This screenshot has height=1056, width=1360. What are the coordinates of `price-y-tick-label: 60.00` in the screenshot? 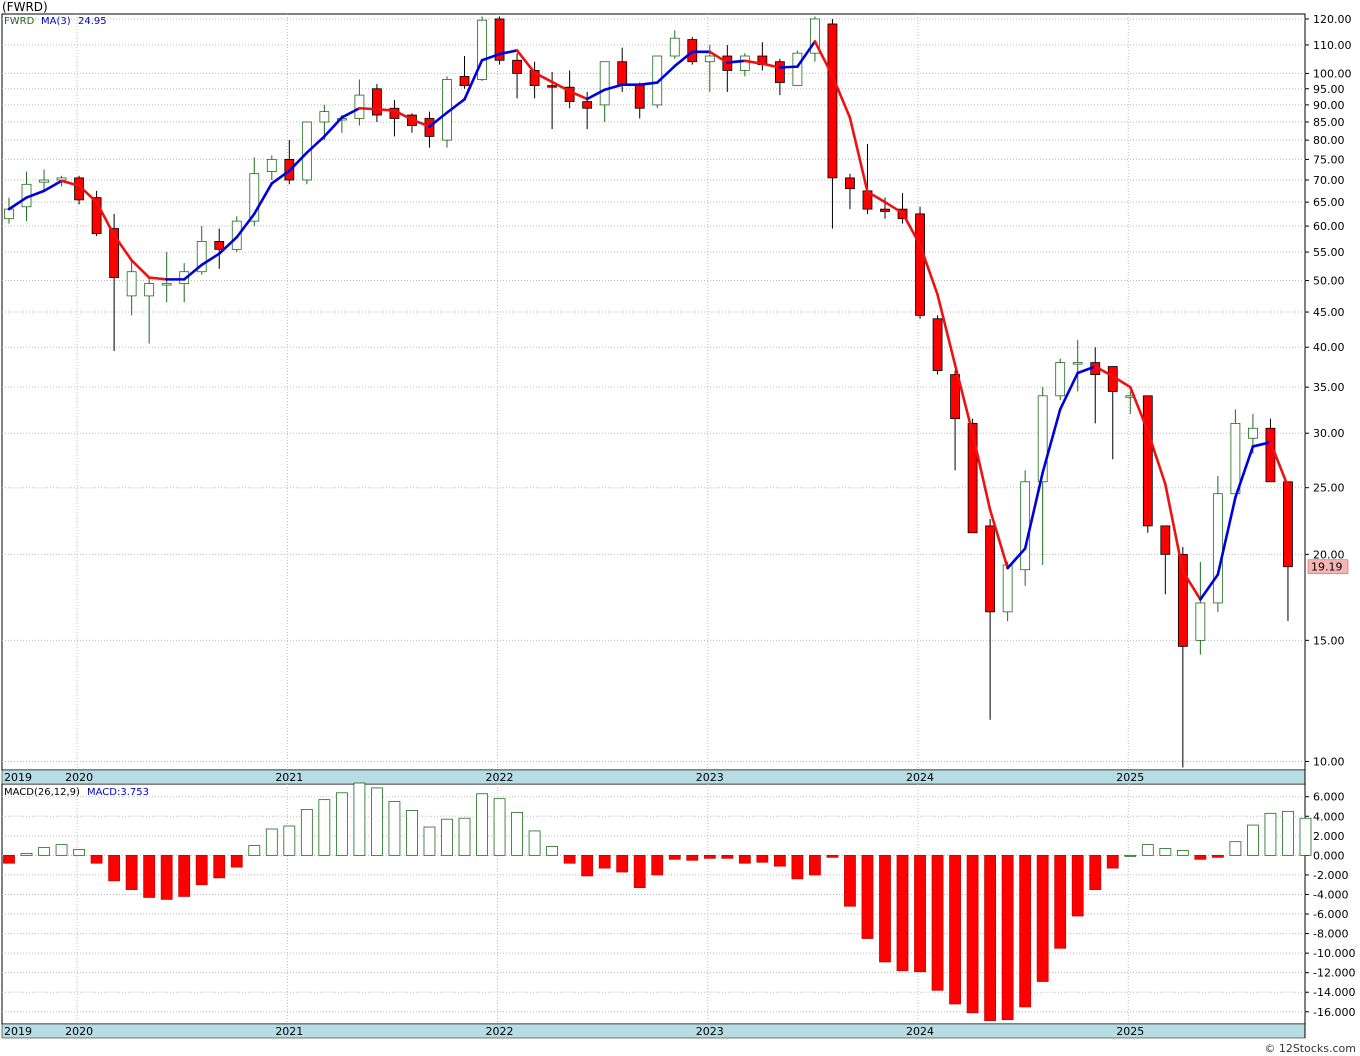 It's located at (1329, 226).